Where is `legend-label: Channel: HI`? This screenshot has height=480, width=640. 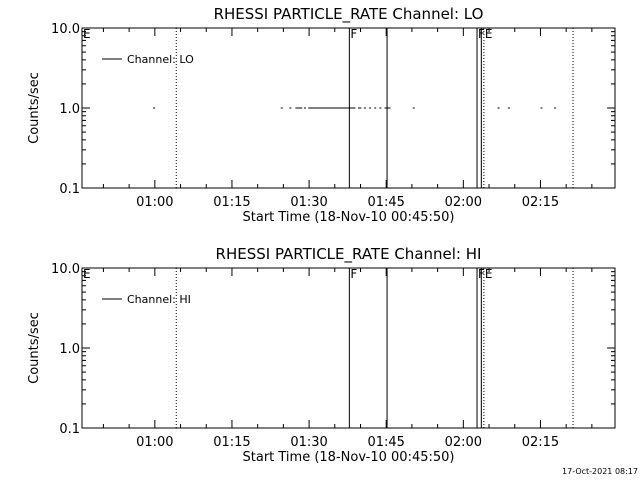
legend-label: Channel: HI is located at coordinates (159, 299).